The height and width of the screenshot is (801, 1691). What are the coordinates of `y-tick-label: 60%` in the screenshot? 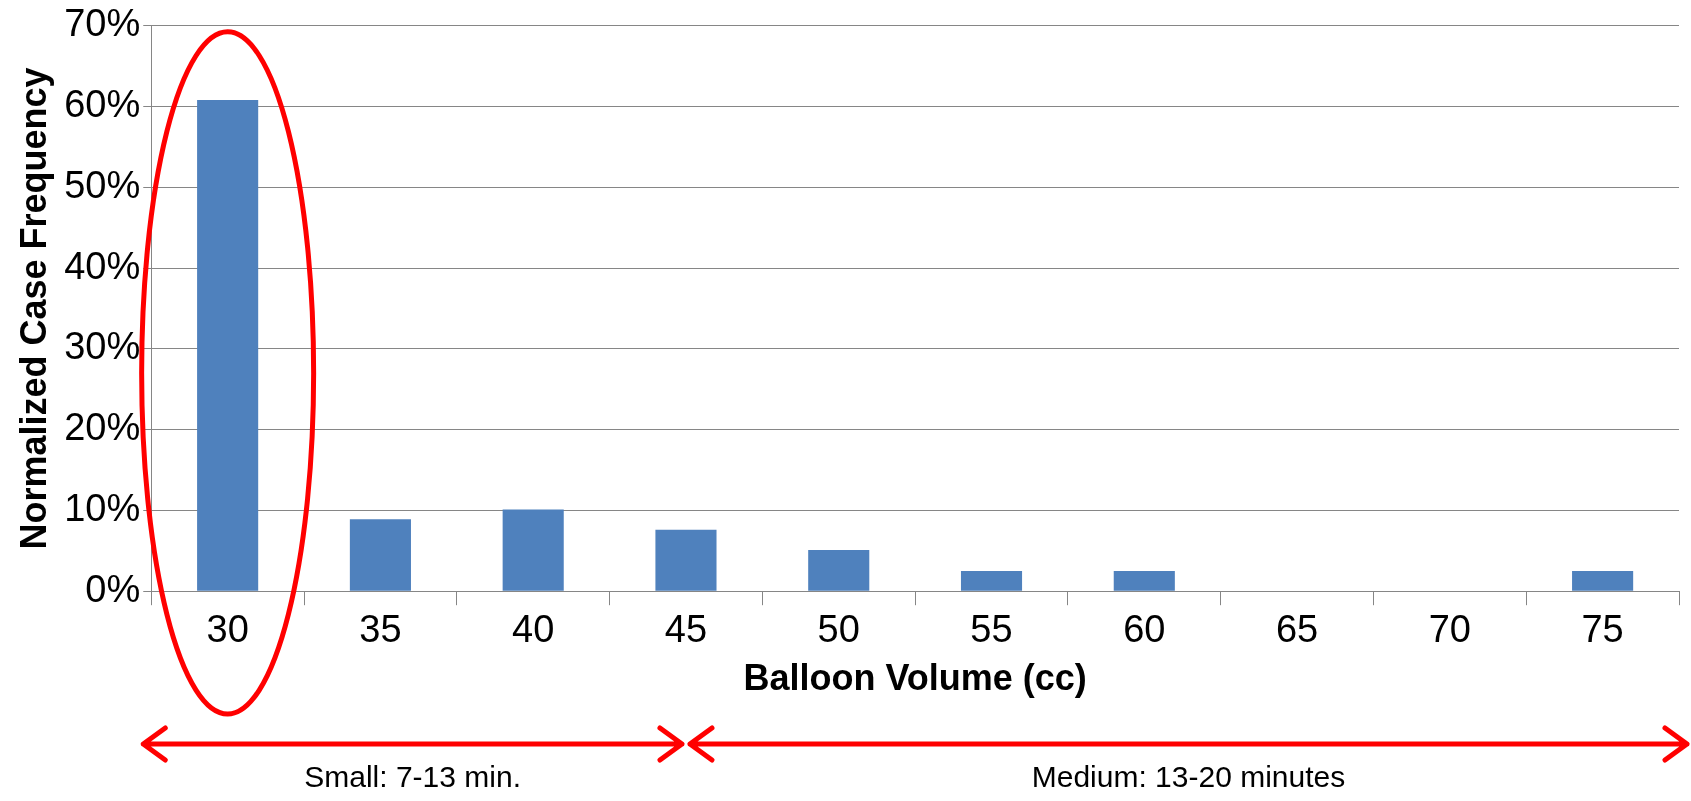 It's located at (102, 104).